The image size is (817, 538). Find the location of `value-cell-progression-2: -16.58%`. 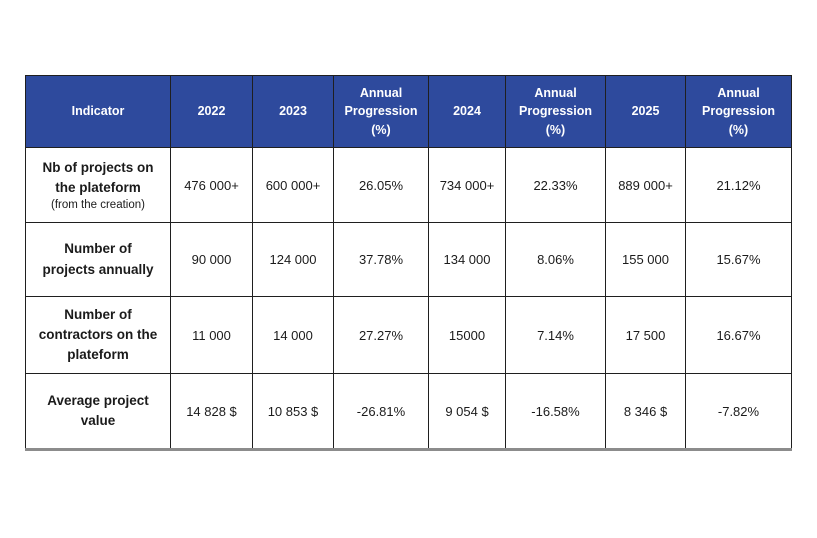

value-cell-progression-2: -16.58% is located at coordinates (555, 412).